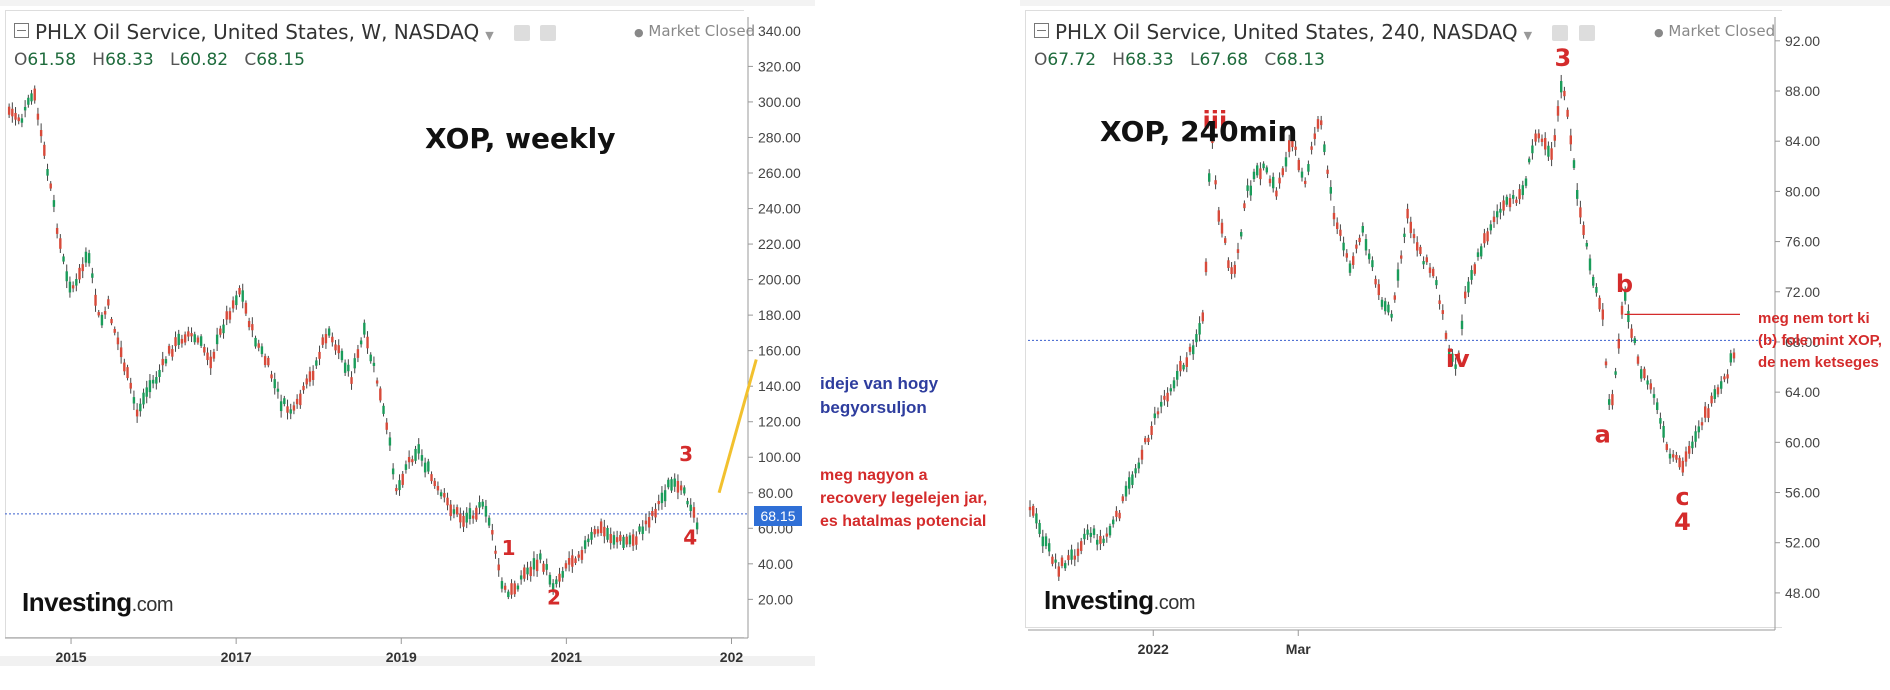 Image resolution: width=1890 pixels, height=690 pixels. Describe the element at coordinates (1802, 141) in the screenshot. I see `y-tick-label: 84.00` at that location.